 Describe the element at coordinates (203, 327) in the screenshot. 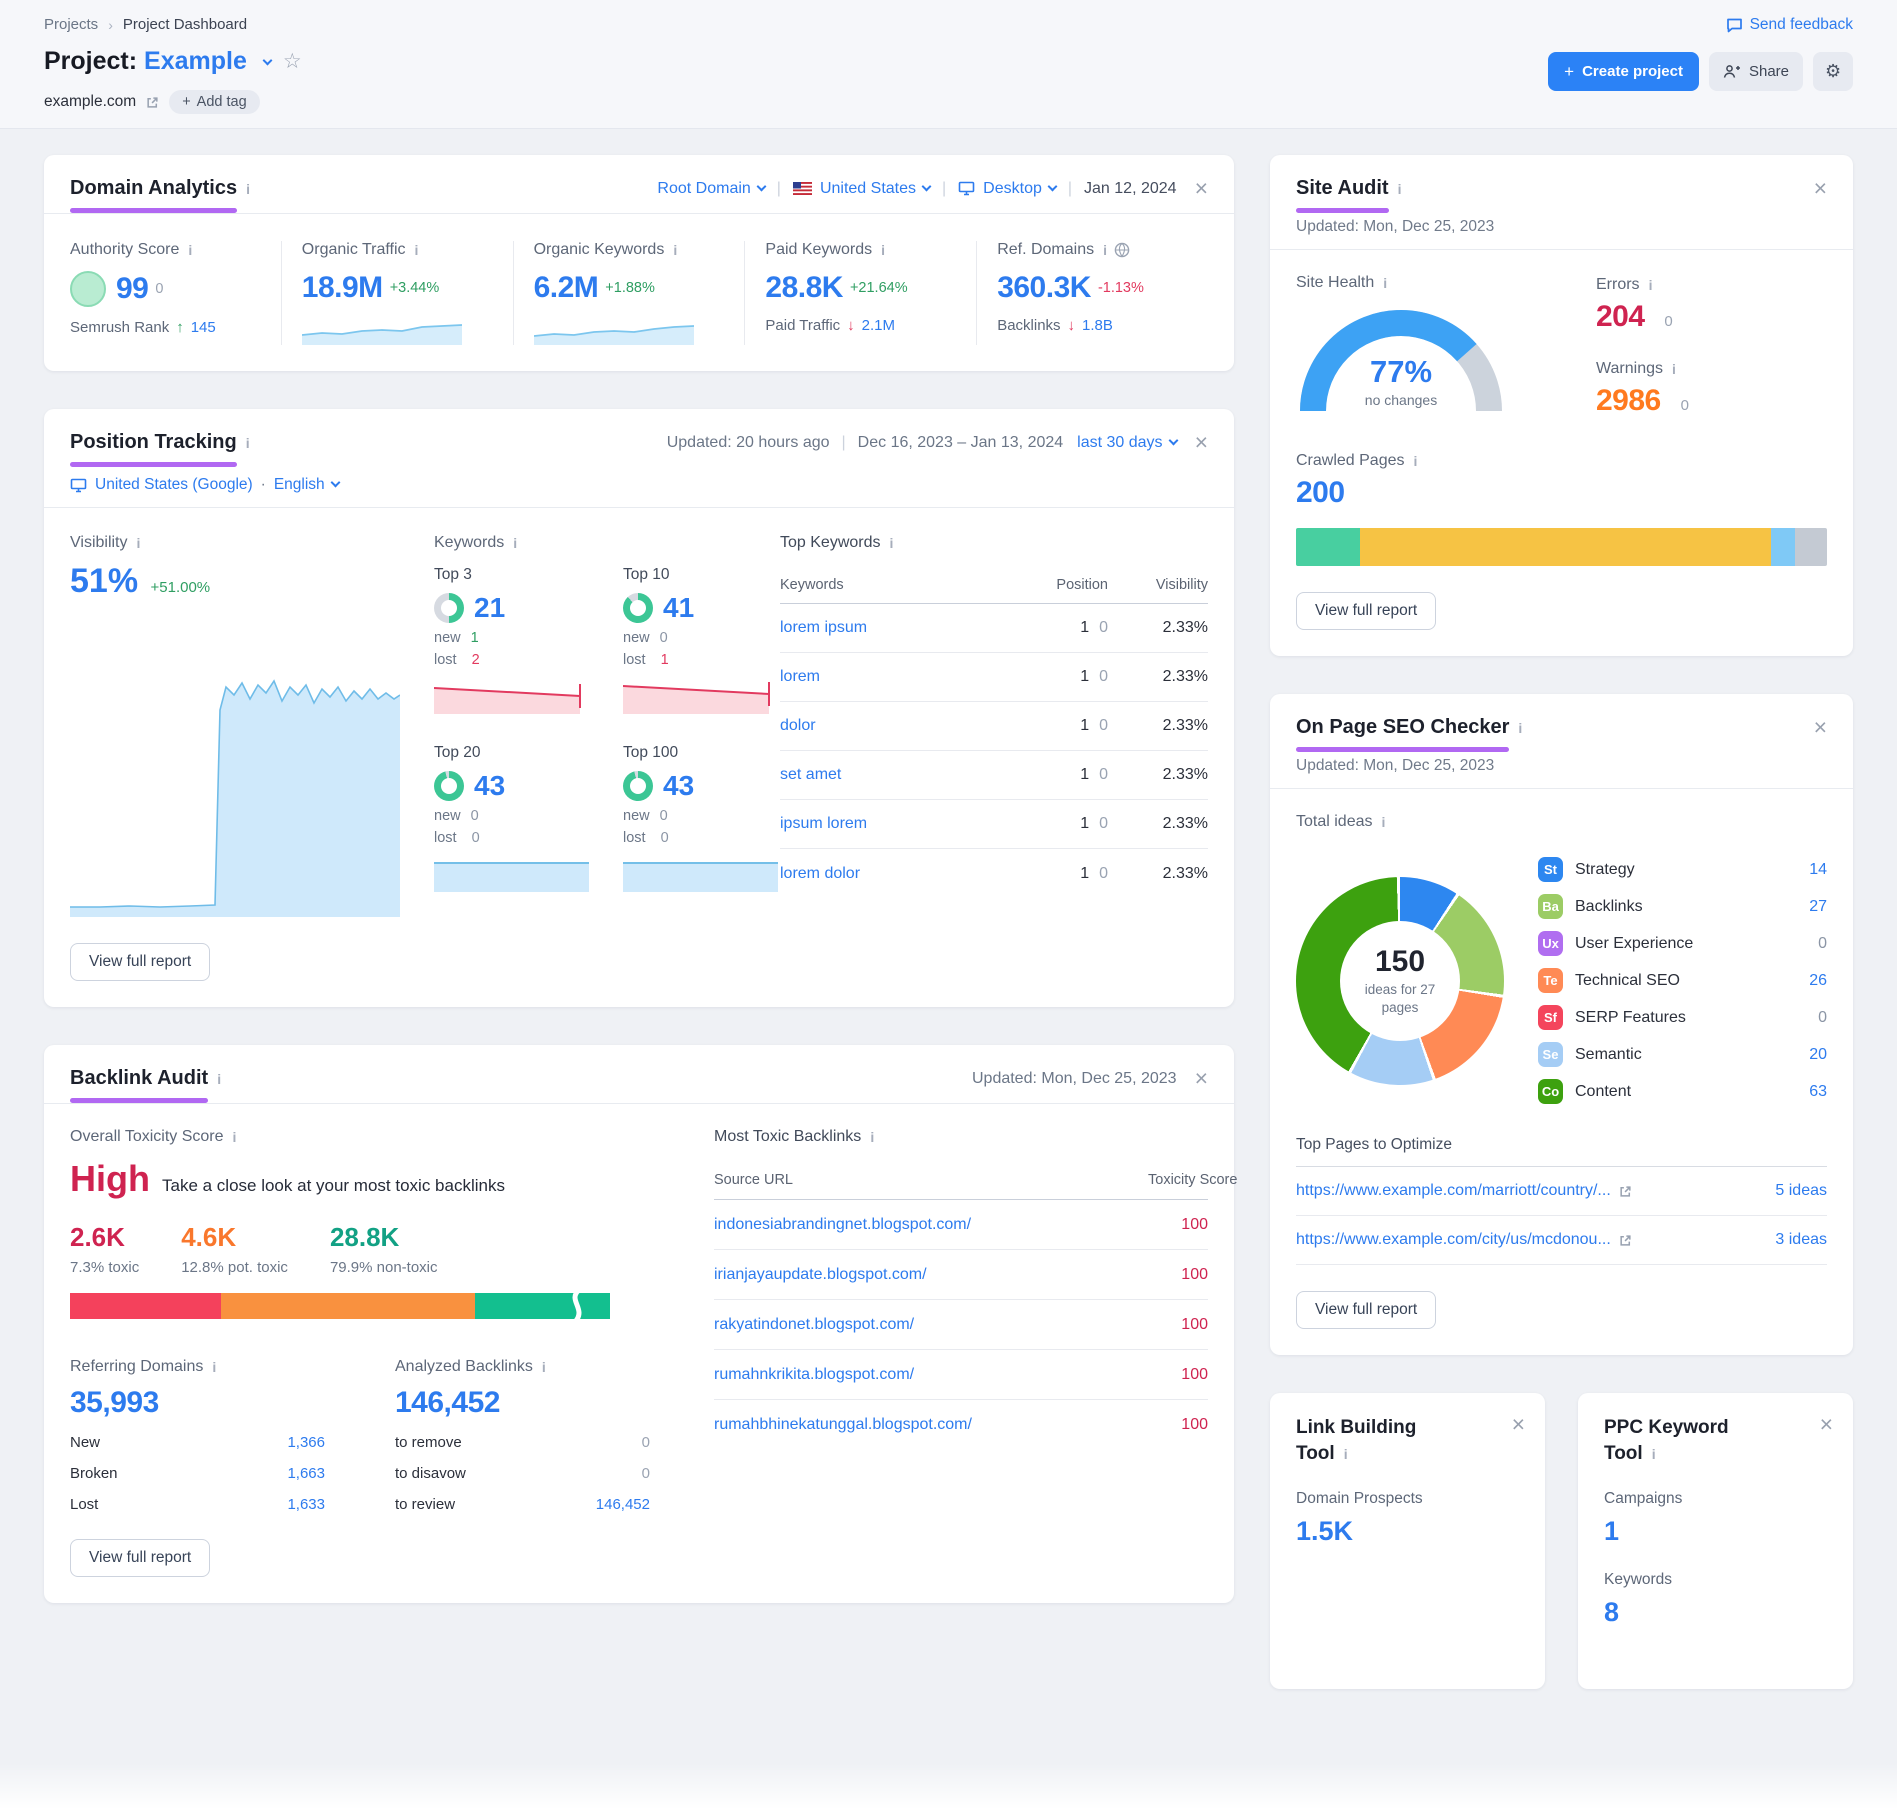

I see `semrush-rank-value: 145` at that location.